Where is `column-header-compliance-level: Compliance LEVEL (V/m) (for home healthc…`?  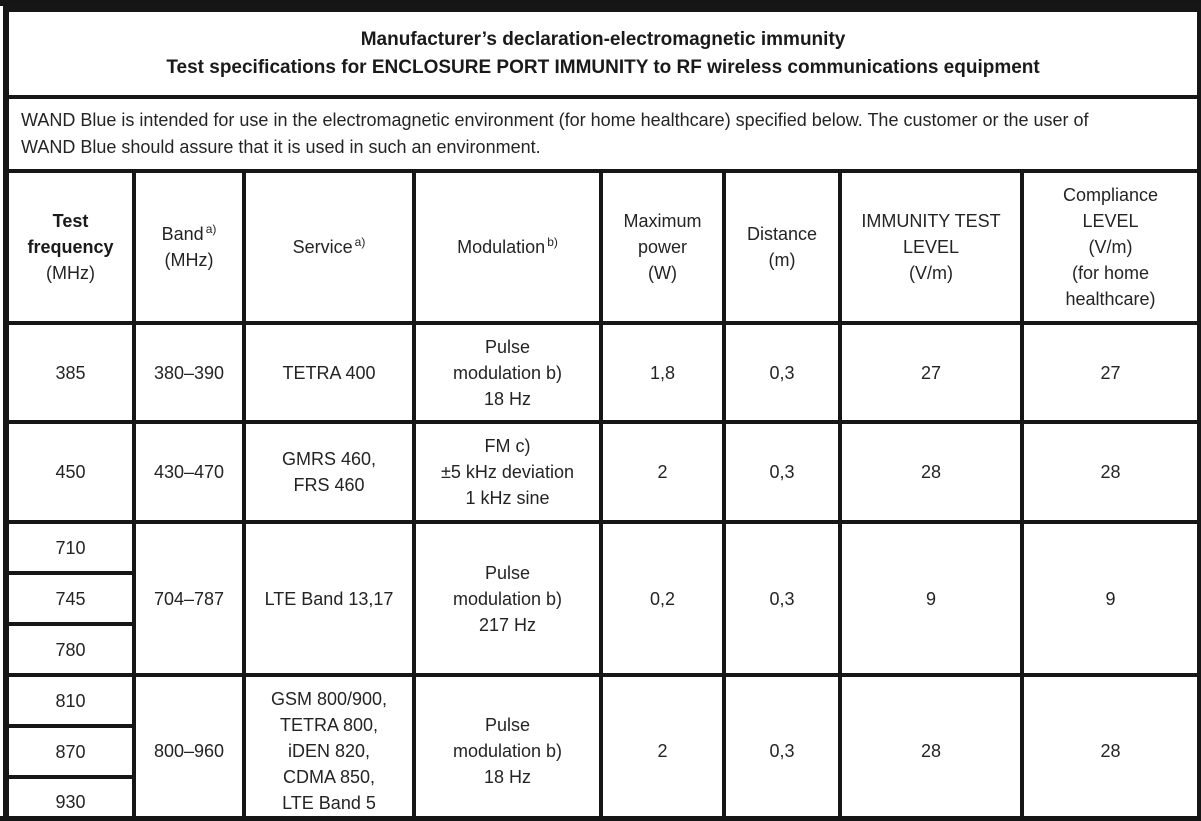 column-header-compliance-level: Compliance LEVEL (V/m) (for home healthc… is located at coordinates (1110, 247).